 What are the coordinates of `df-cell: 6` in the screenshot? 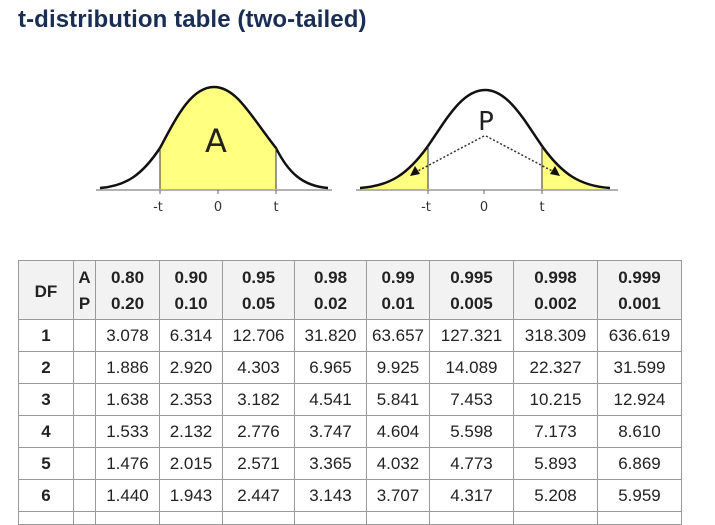 It's located at (46, 495).